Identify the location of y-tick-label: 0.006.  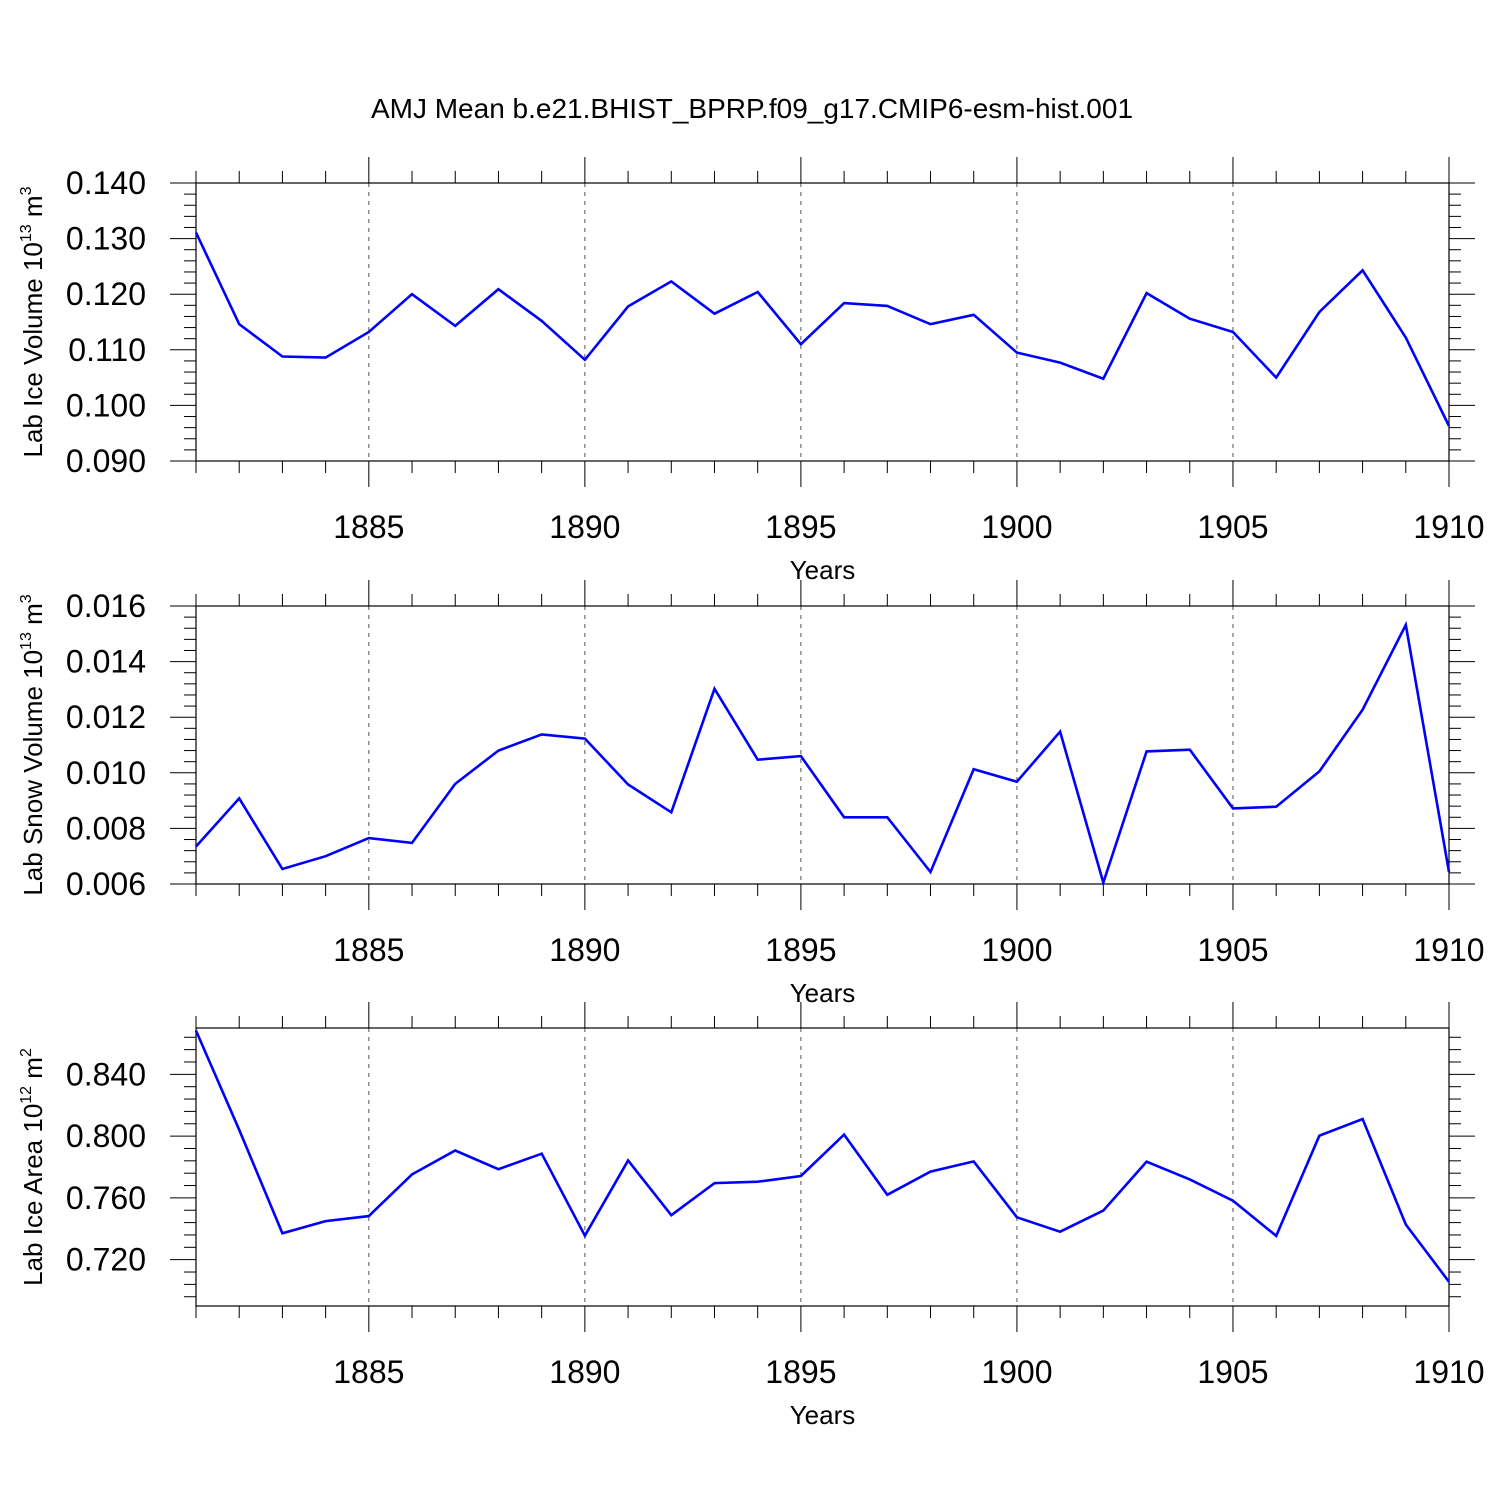
(106, 884).